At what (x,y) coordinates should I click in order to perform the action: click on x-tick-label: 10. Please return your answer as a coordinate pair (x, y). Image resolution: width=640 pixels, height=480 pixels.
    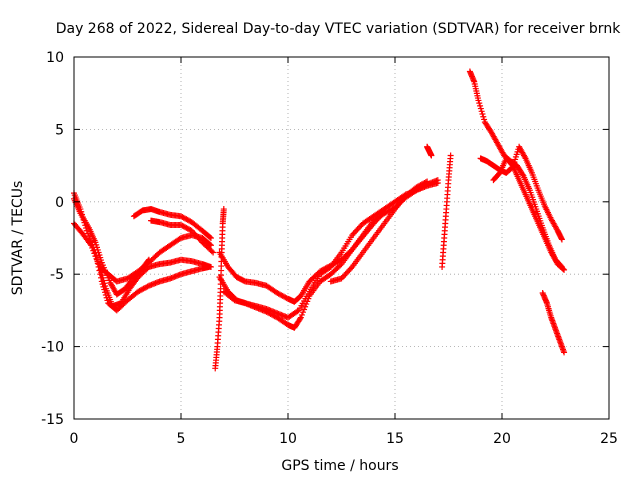
    Looking at the image, I should click on (288, 439).